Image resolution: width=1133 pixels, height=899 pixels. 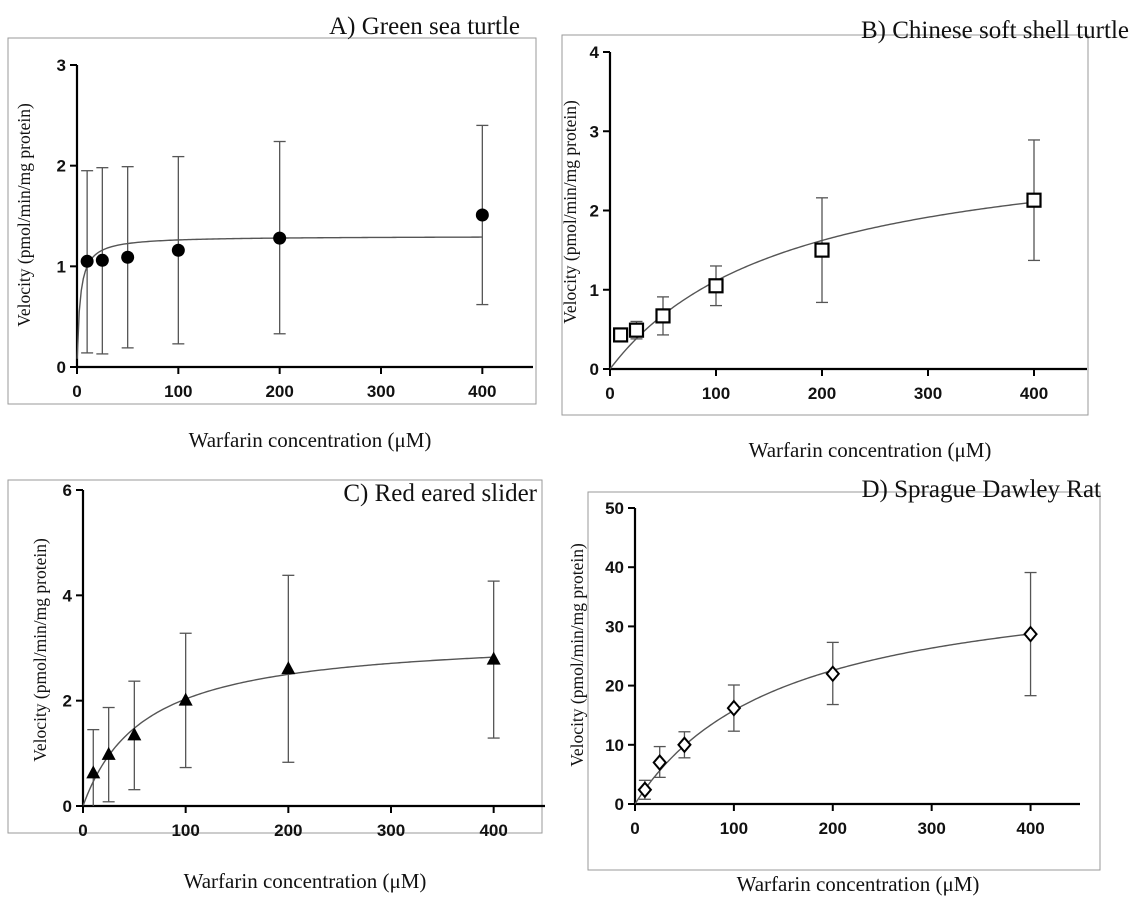 What do you see at coordinates (981, 489) in the screenshot?
I see `panel-title: D) Sprague Dawley Rat` at bounding box center [981, 489].